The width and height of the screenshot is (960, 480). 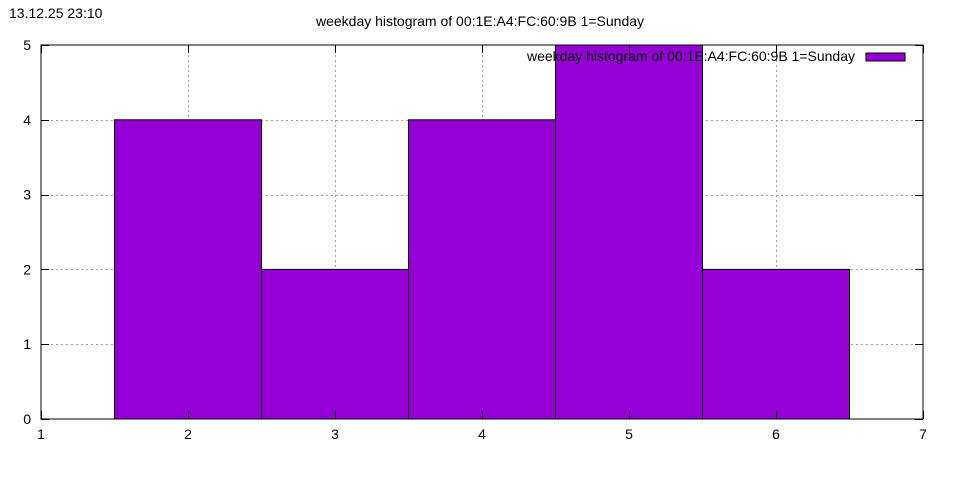 I want to click on x-tick-label: 2, so click(x=188, y=434).